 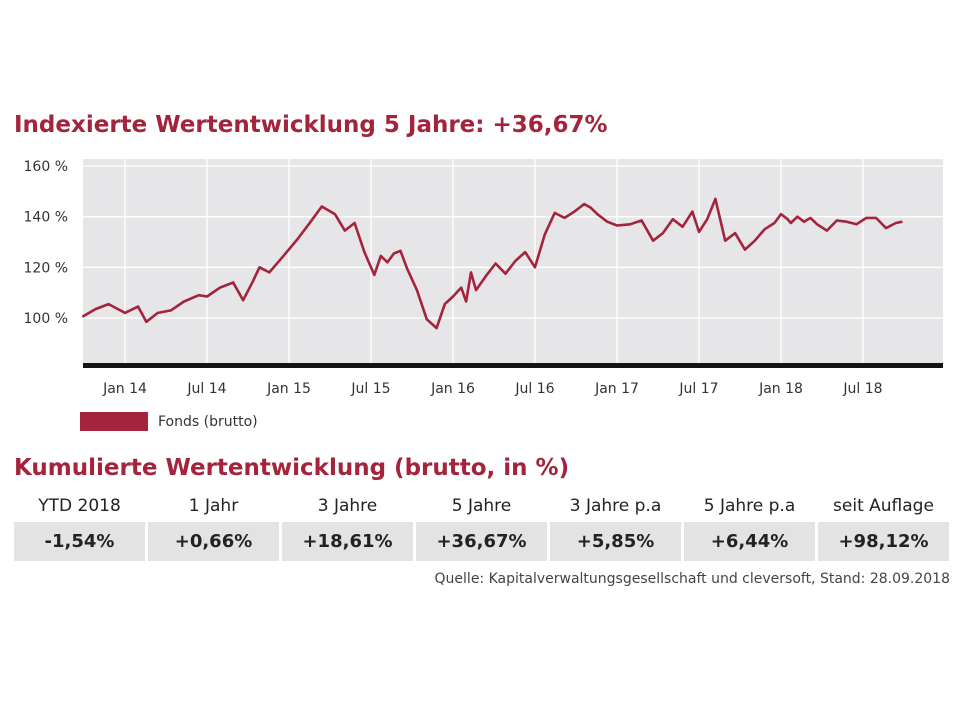 What do you see at coordinates (46, 243) in the screenshot?
I see `y-axis-ticks: 160 % 140 % 120 % 100 %` at bounding box center [46, 243].